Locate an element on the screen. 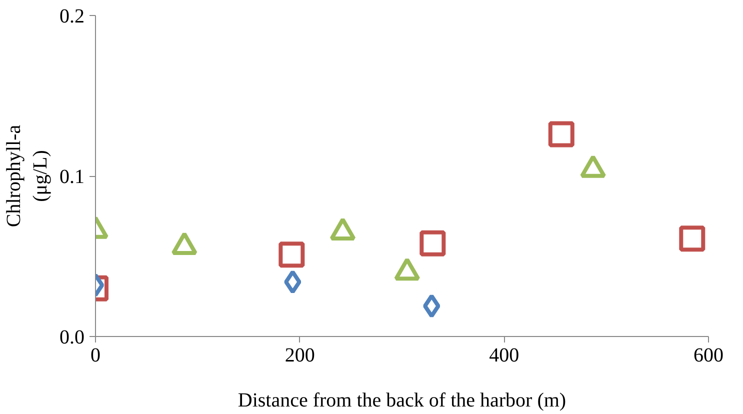 The width and height of the screenshot is (743, 414). y-tick-label: 0.1 is located at coordinates (72, 177).